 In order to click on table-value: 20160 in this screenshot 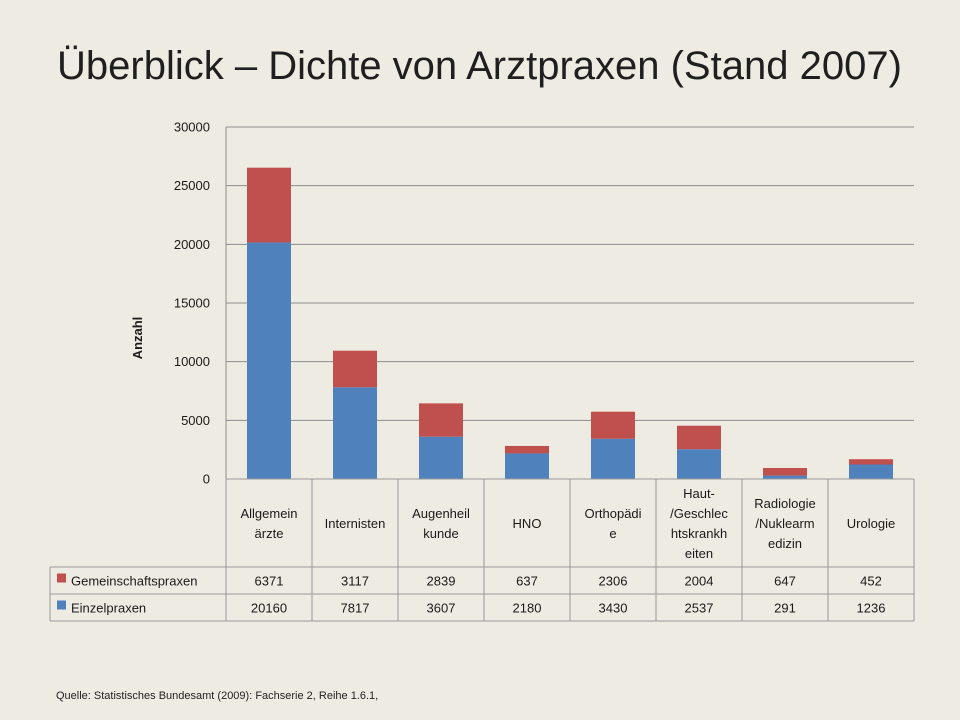, I will do `click(269, 608)`.